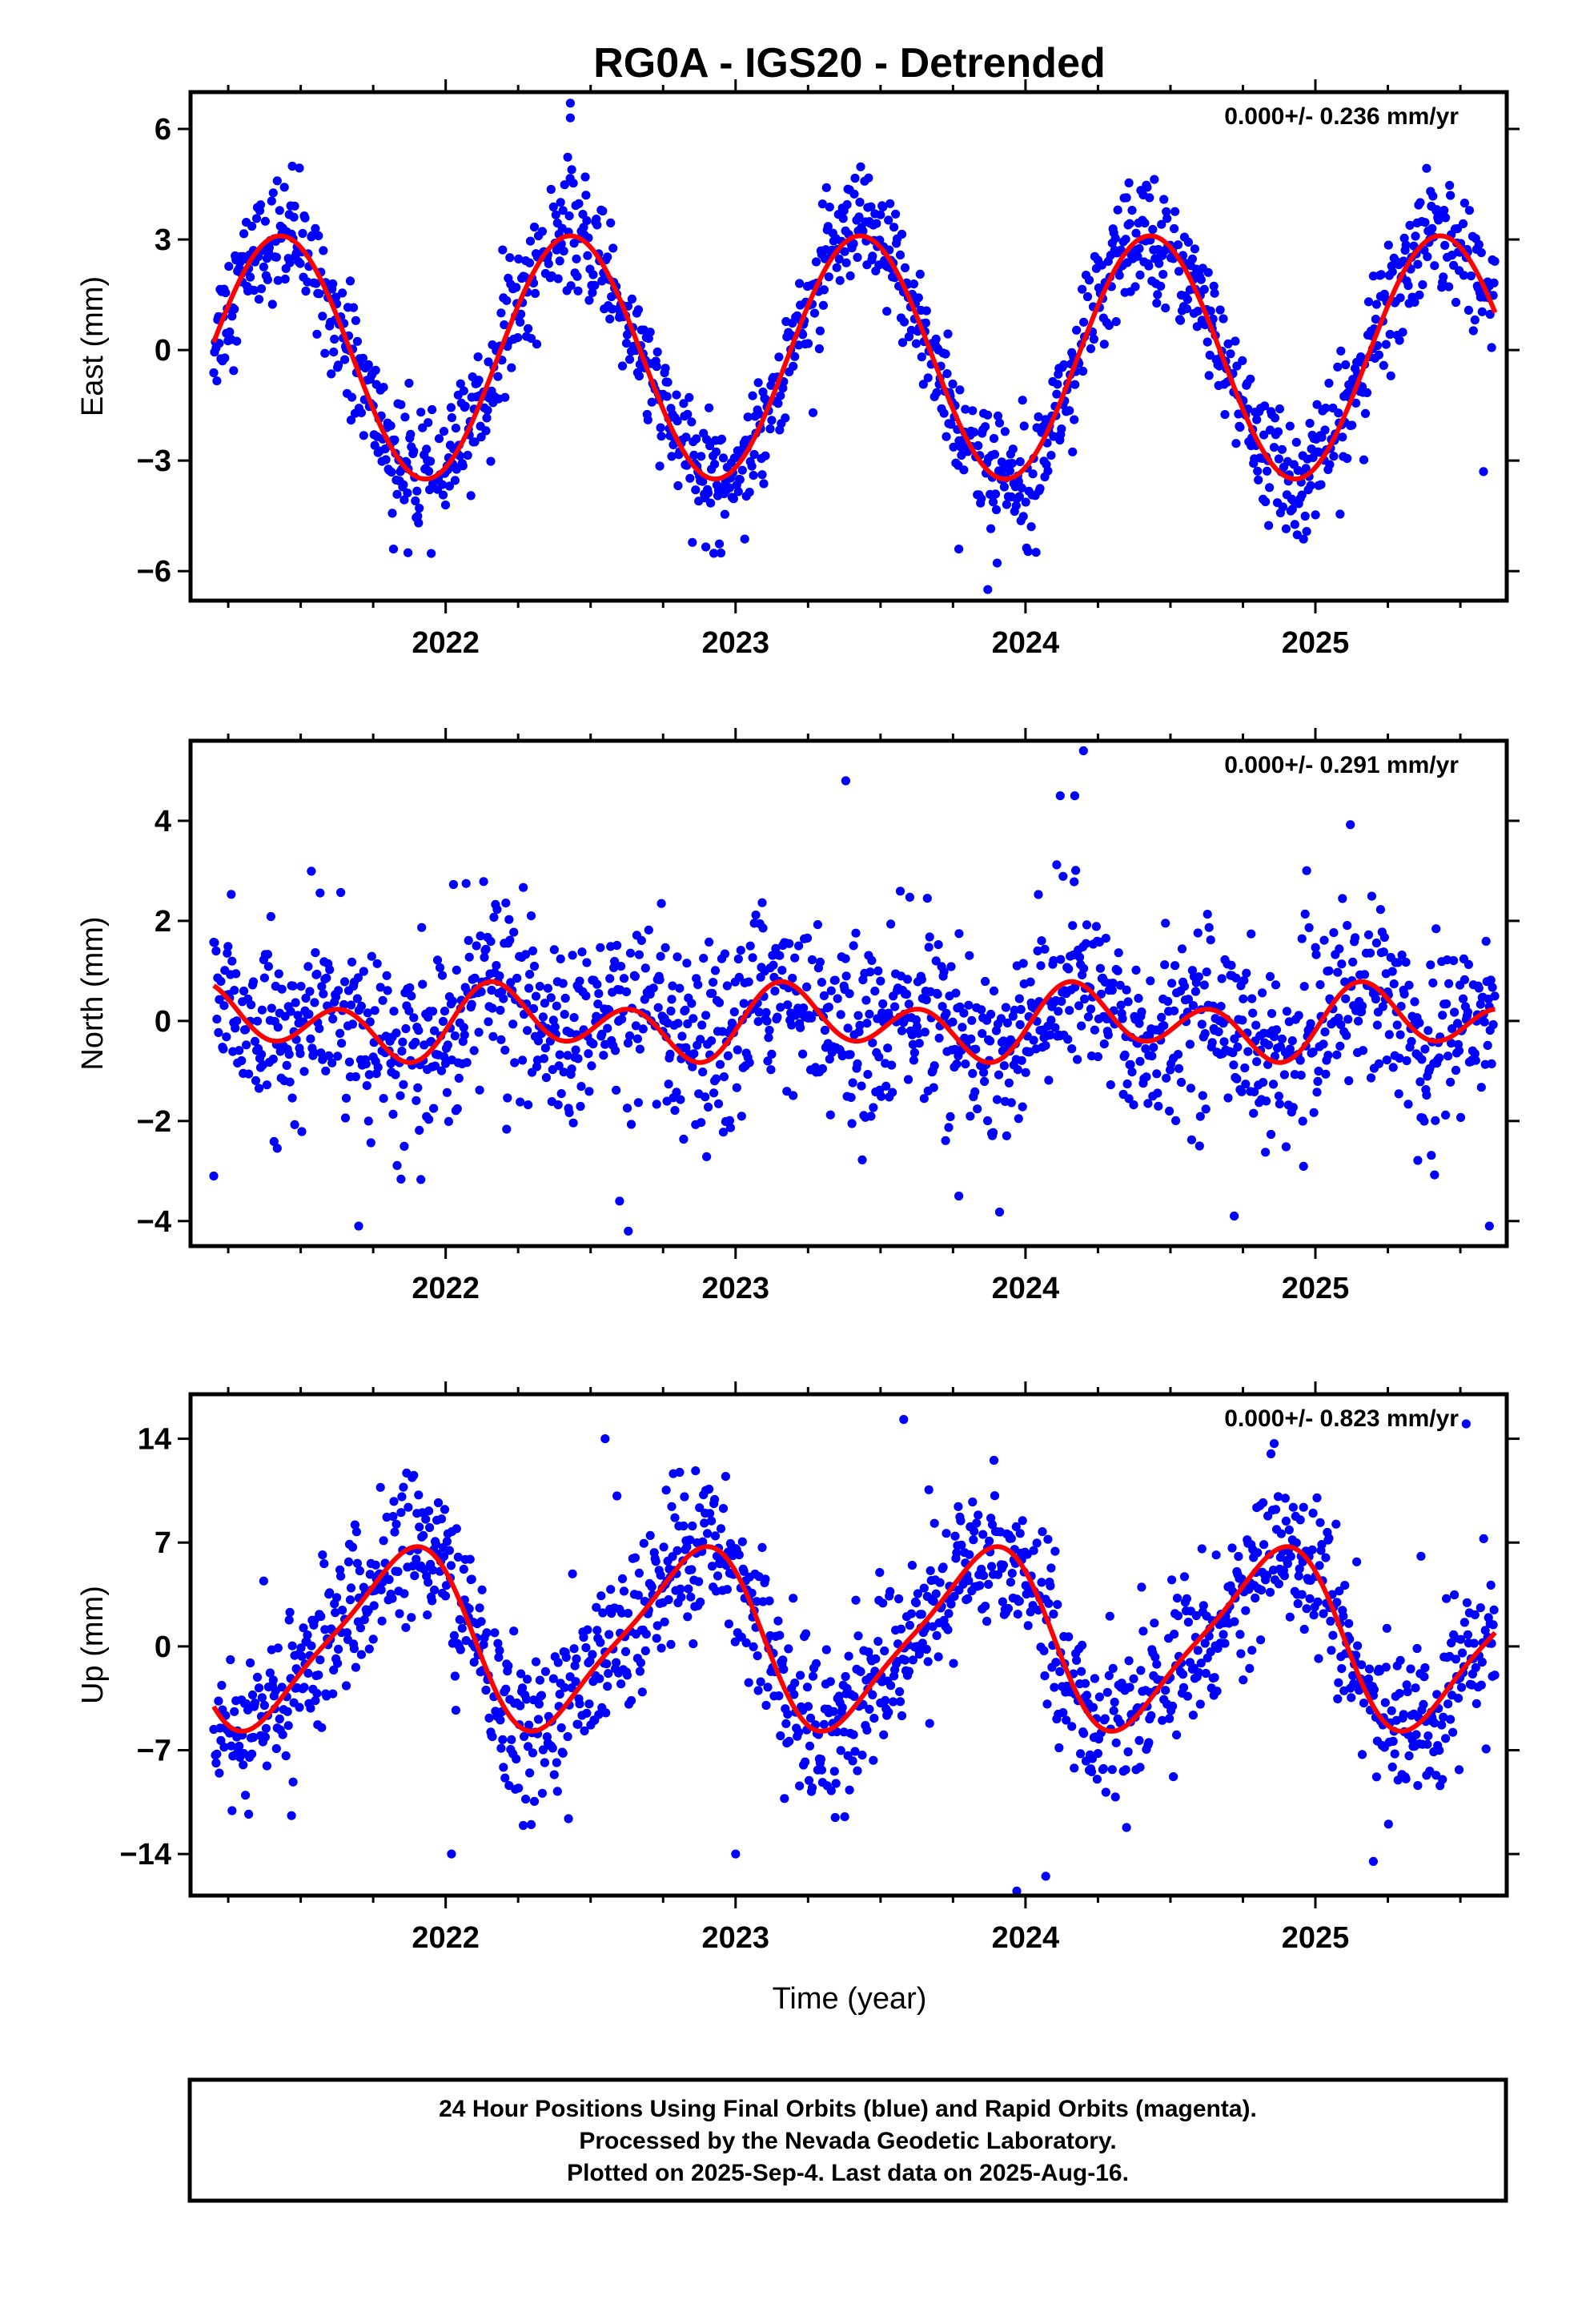 The width and height of the screenshot is (1582, 2324). Describe the element at coordinates (154, 1122) in the screenshot. I see `y-tick-label: −2` at that location.